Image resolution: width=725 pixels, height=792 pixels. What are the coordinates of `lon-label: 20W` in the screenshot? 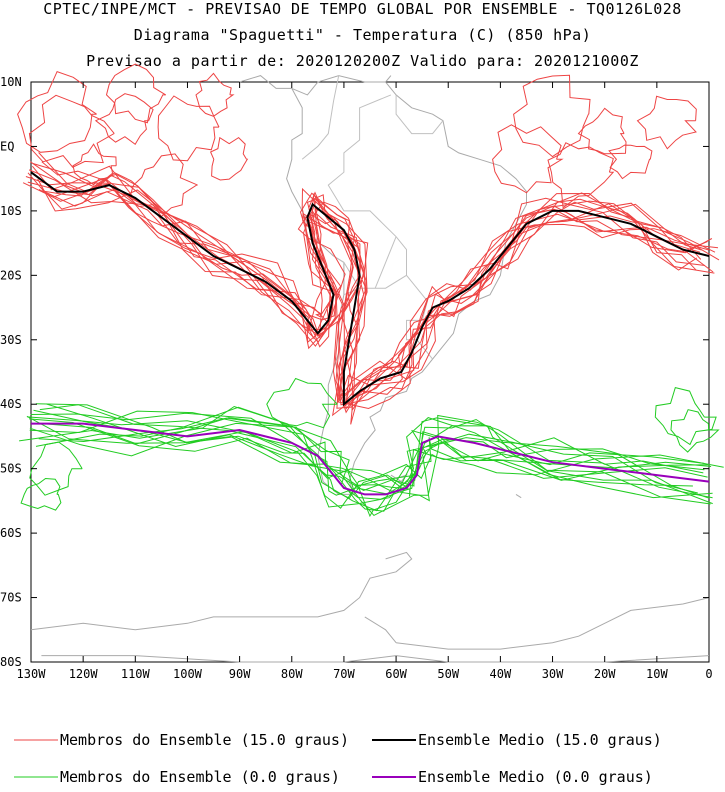 It's located at (605, 674).